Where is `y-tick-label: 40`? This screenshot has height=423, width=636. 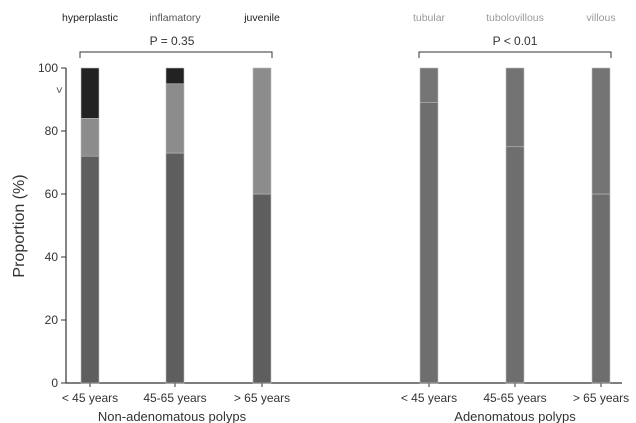
y-tick-label: 40 is located at coordinates (52, 257).